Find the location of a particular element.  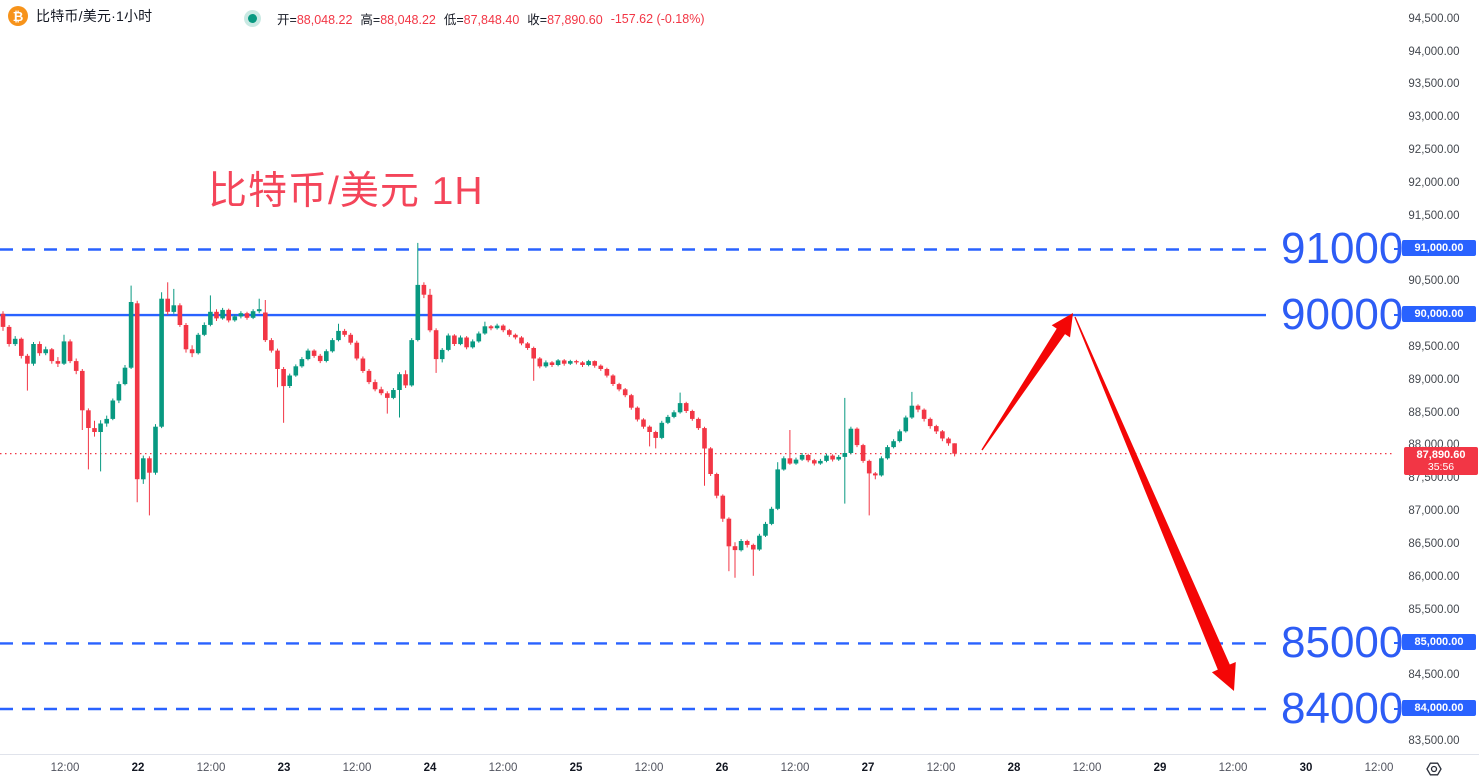

price-change: -157.62 (-0.18%) is located at coordinates (657, 18).